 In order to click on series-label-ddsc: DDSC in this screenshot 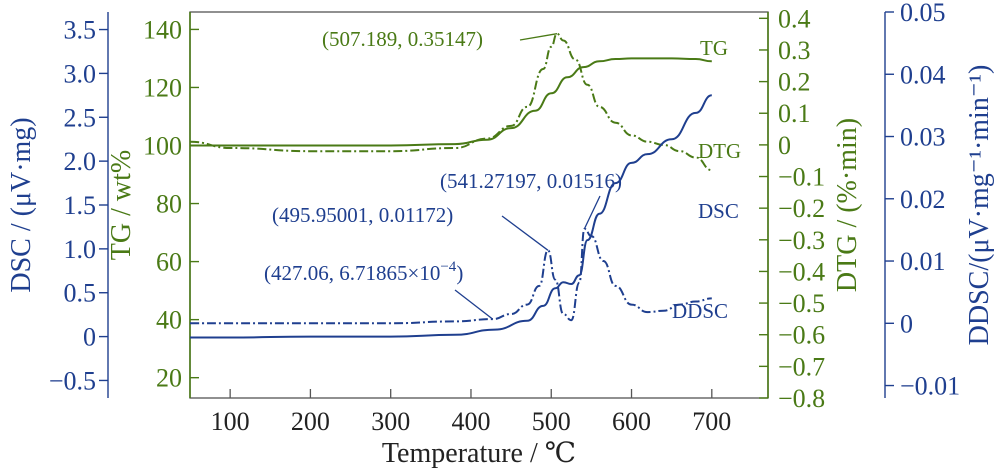, I will do `click(700, 311)`.